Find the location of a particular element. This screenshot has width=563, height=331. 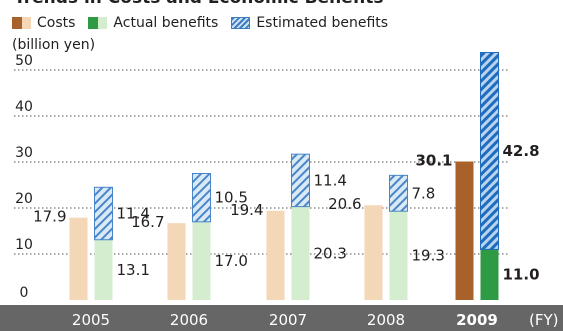

data-label-costs-2009: 30.1 is located at coordinates (433, 161).